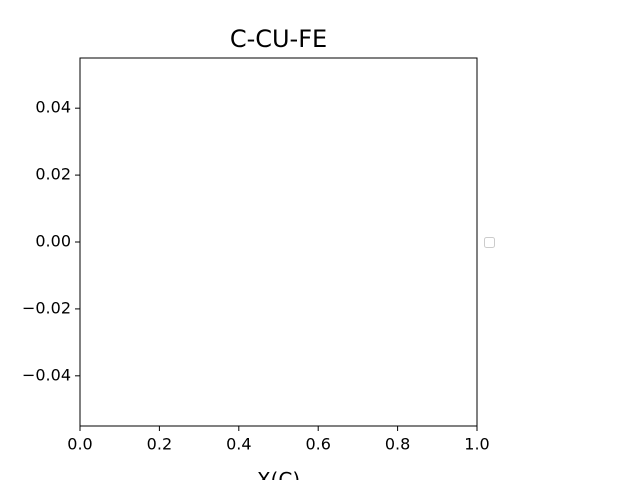 Image resolution: width=640 pixels, height=480 pixels. I want to click on x-tick-label: 1.0, so click(476, 444).